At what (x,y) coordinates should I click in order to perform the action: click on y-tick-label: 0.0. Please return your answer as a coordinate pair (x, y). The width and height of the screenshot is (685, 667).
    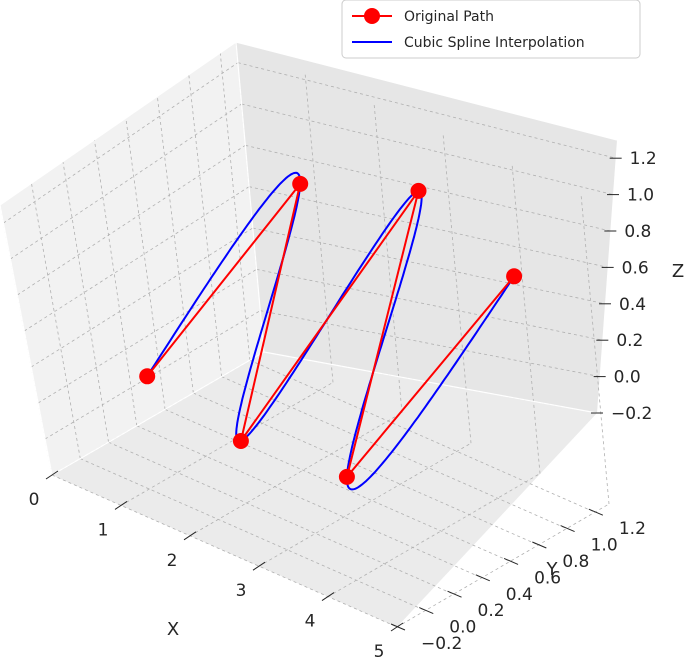
    Looking at the image, I should click on (462, 628).